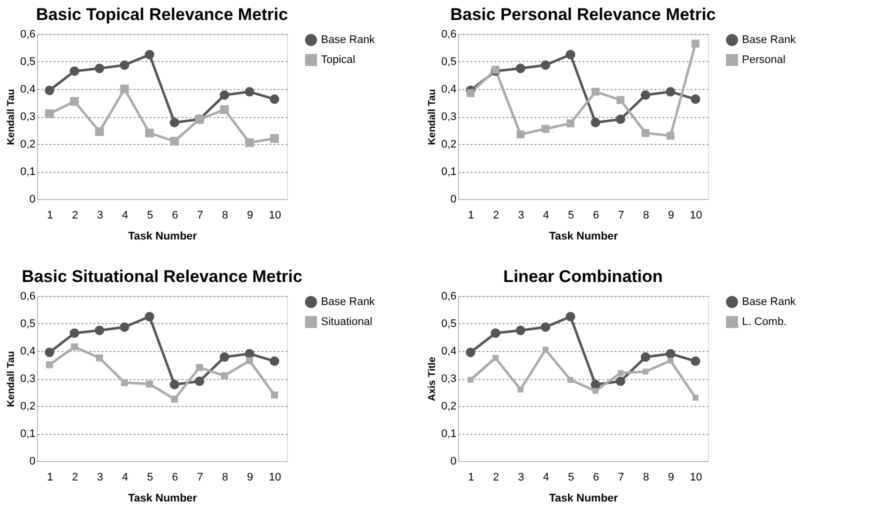 This screenshot has width=872, height=522. What do you see at coordinates (453, 462) in the screenshot?
I see `y-tick-label: 0` at bounding box center [453, 462].